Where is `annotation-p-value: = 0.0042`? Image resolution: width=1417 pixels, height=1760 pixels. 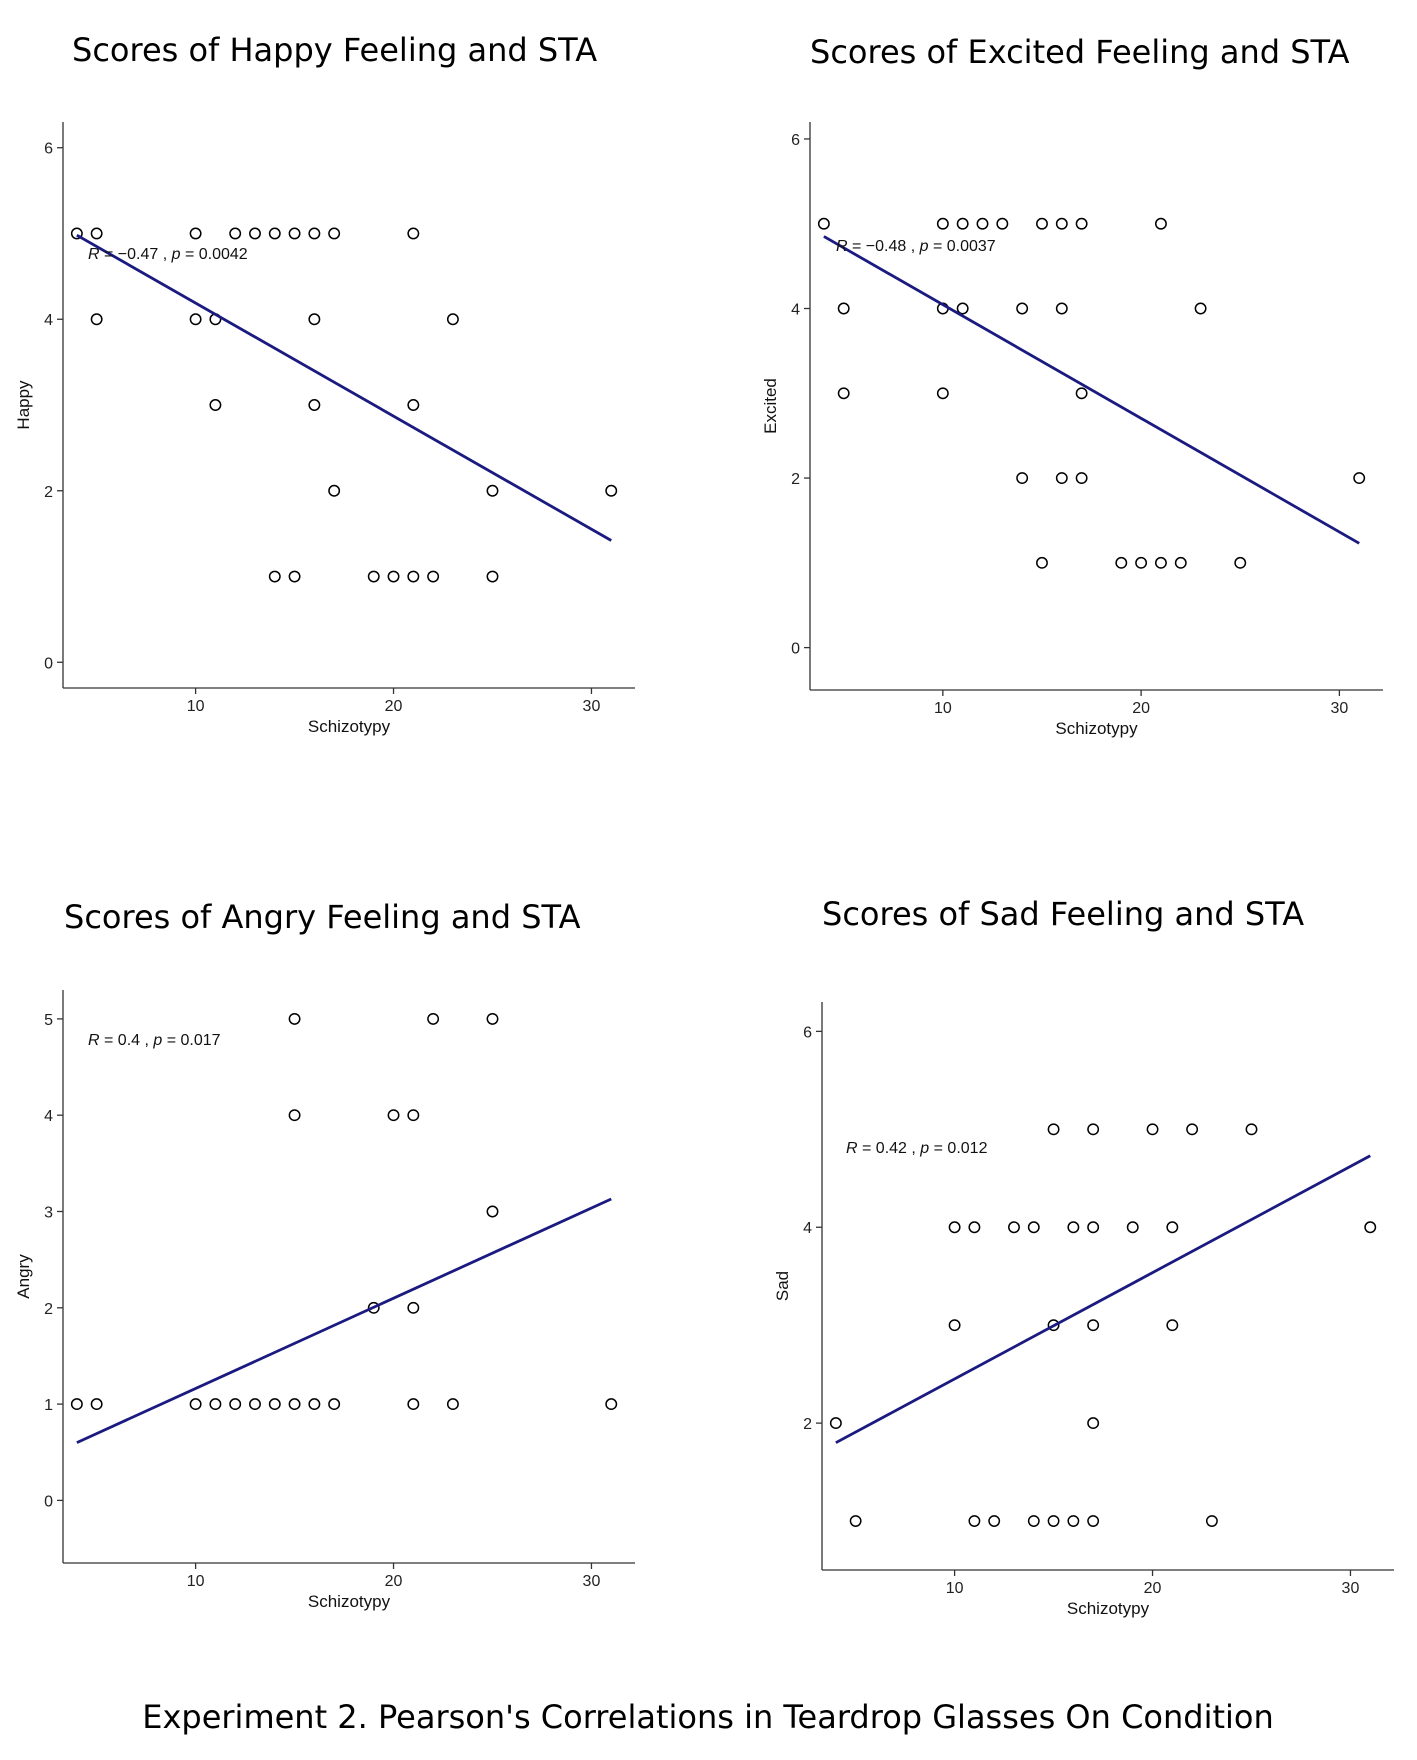 annotation-p-value: = 0.0042 is located at coordinates (214, 254).